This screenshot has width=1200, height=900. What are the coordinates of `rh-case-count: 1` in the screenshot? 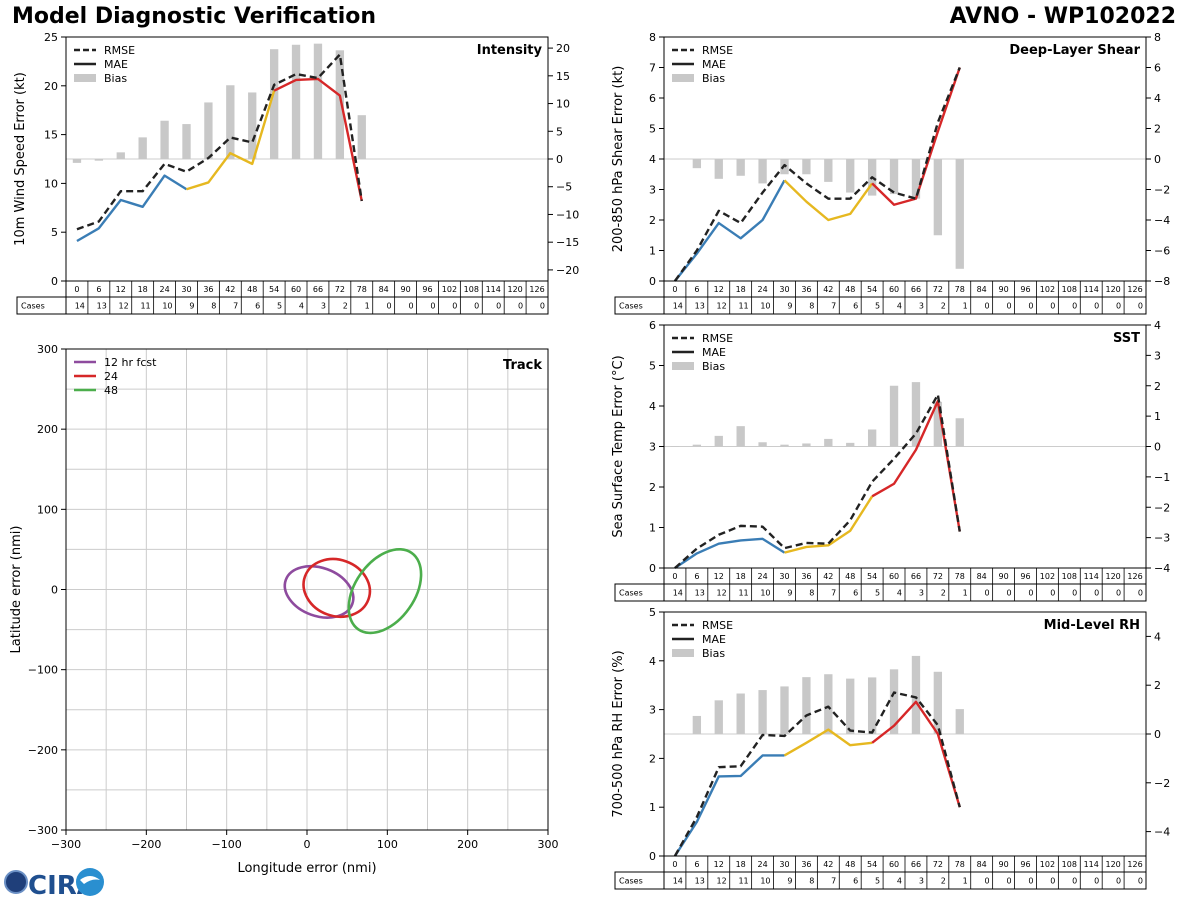 It's located at (965, 881).